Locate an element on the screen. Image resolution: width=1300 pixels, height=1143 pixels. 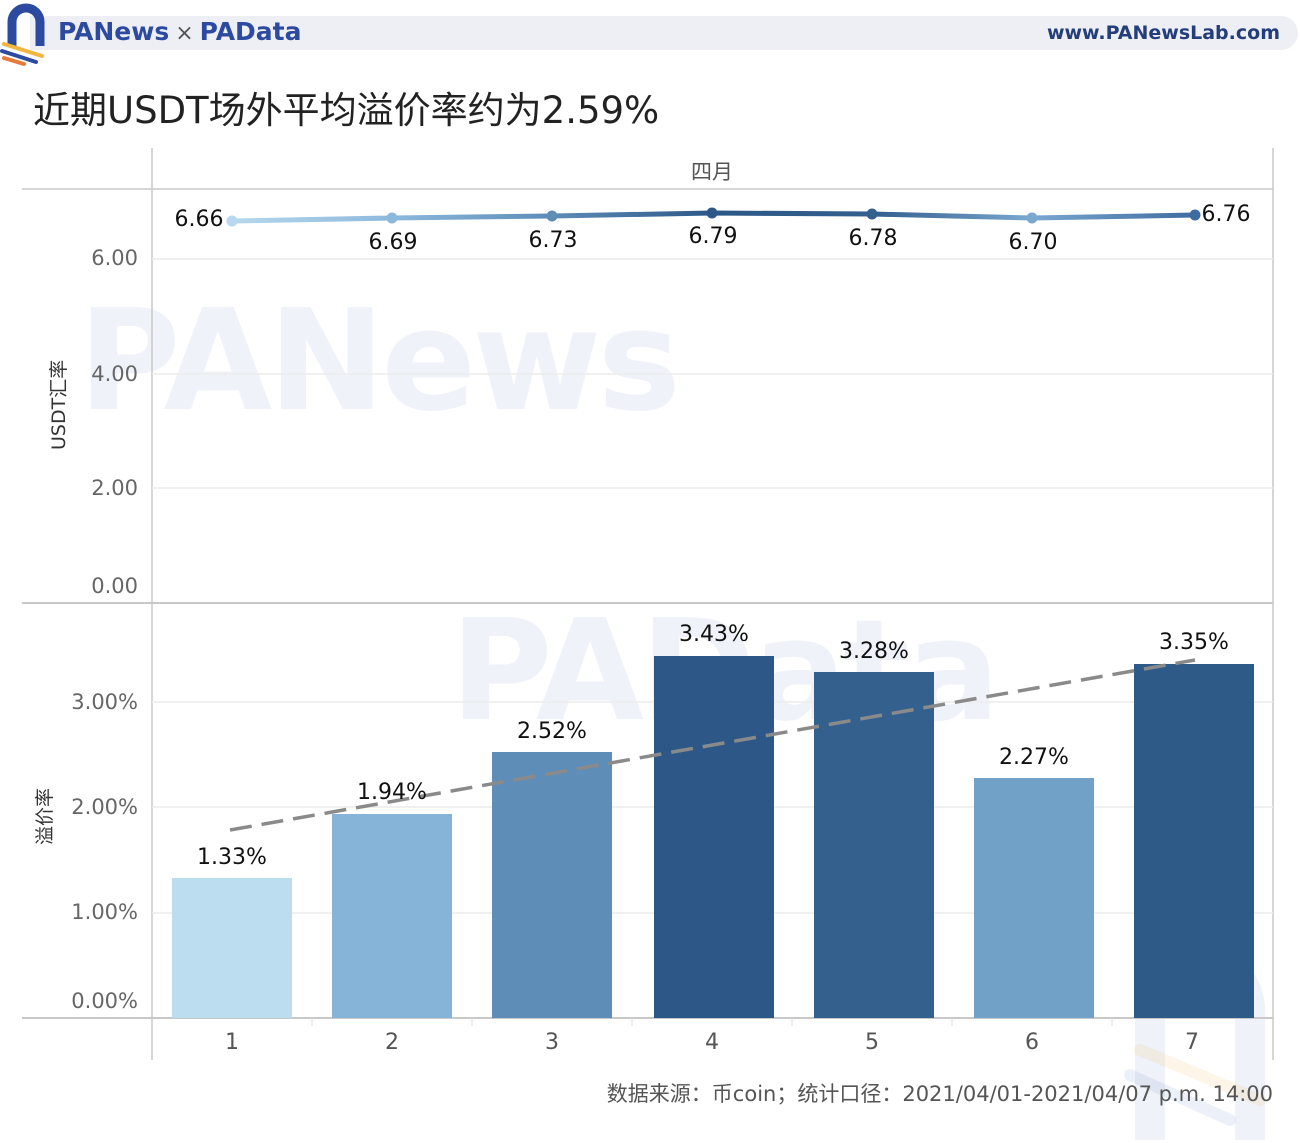
bar-label-7: 3.35% is located at coordinates (1194, 642).